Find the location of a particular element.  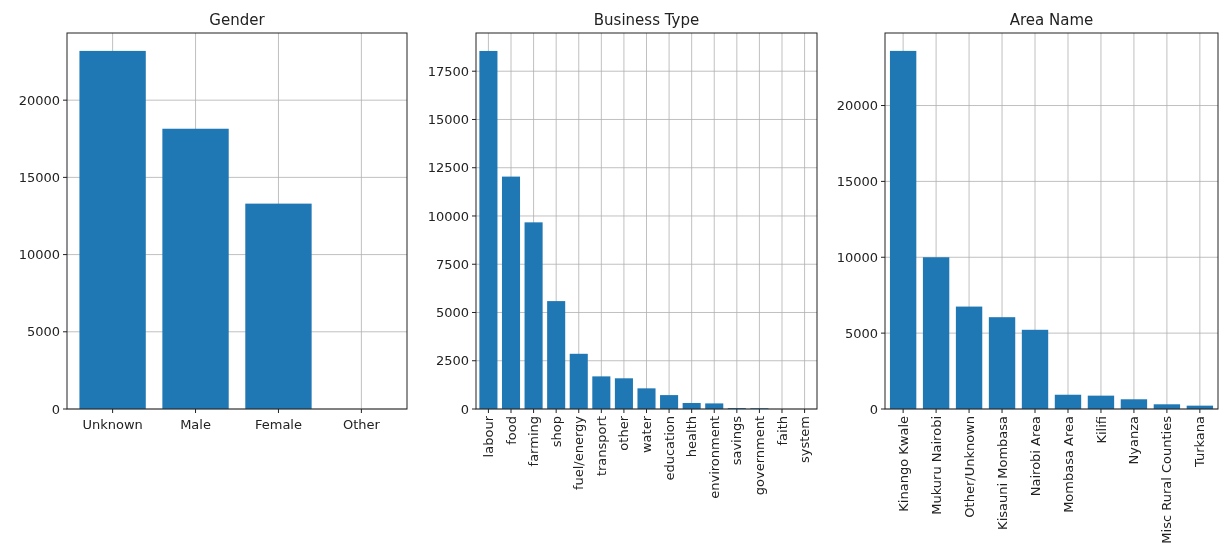

x-tick-label: water is located at coordinates (647, 434).